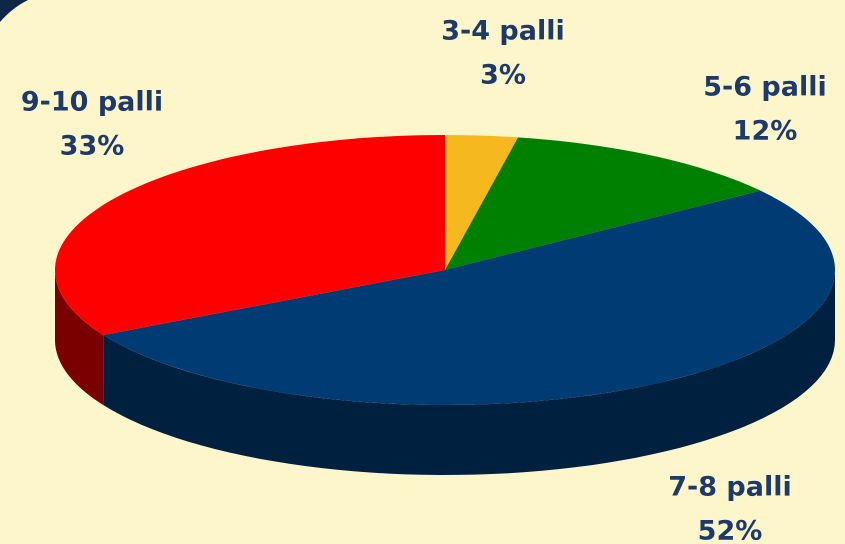 The image size is (845, 544). What do you see at coordinates (765, 87) in the screenshot?
I see `slice-label: 5-6 palli` at bounding box center [765, 87].